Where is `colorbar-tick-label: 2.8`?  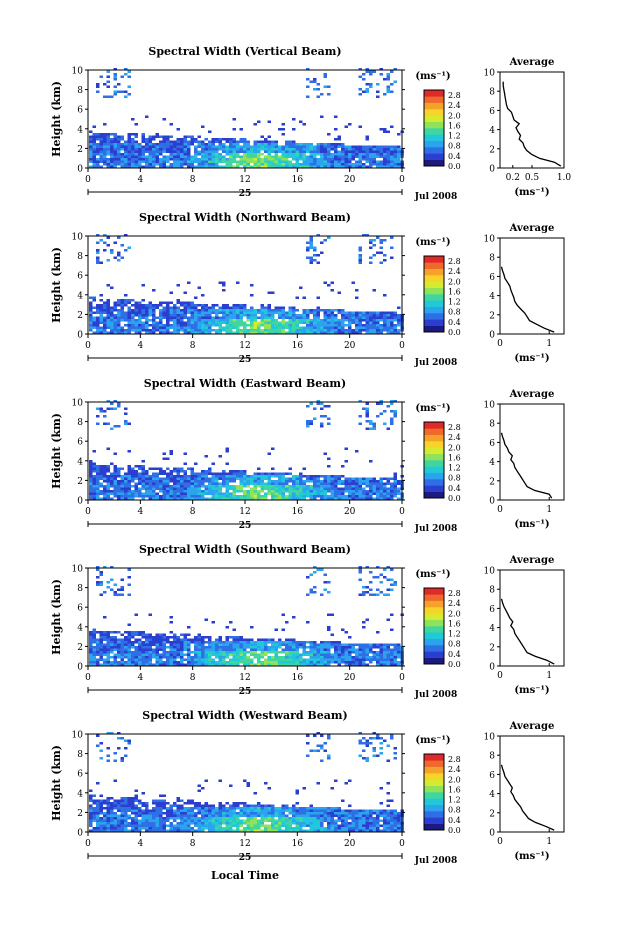
colorbar-tick-label: 2.8 is located at coordinates (454, 95).